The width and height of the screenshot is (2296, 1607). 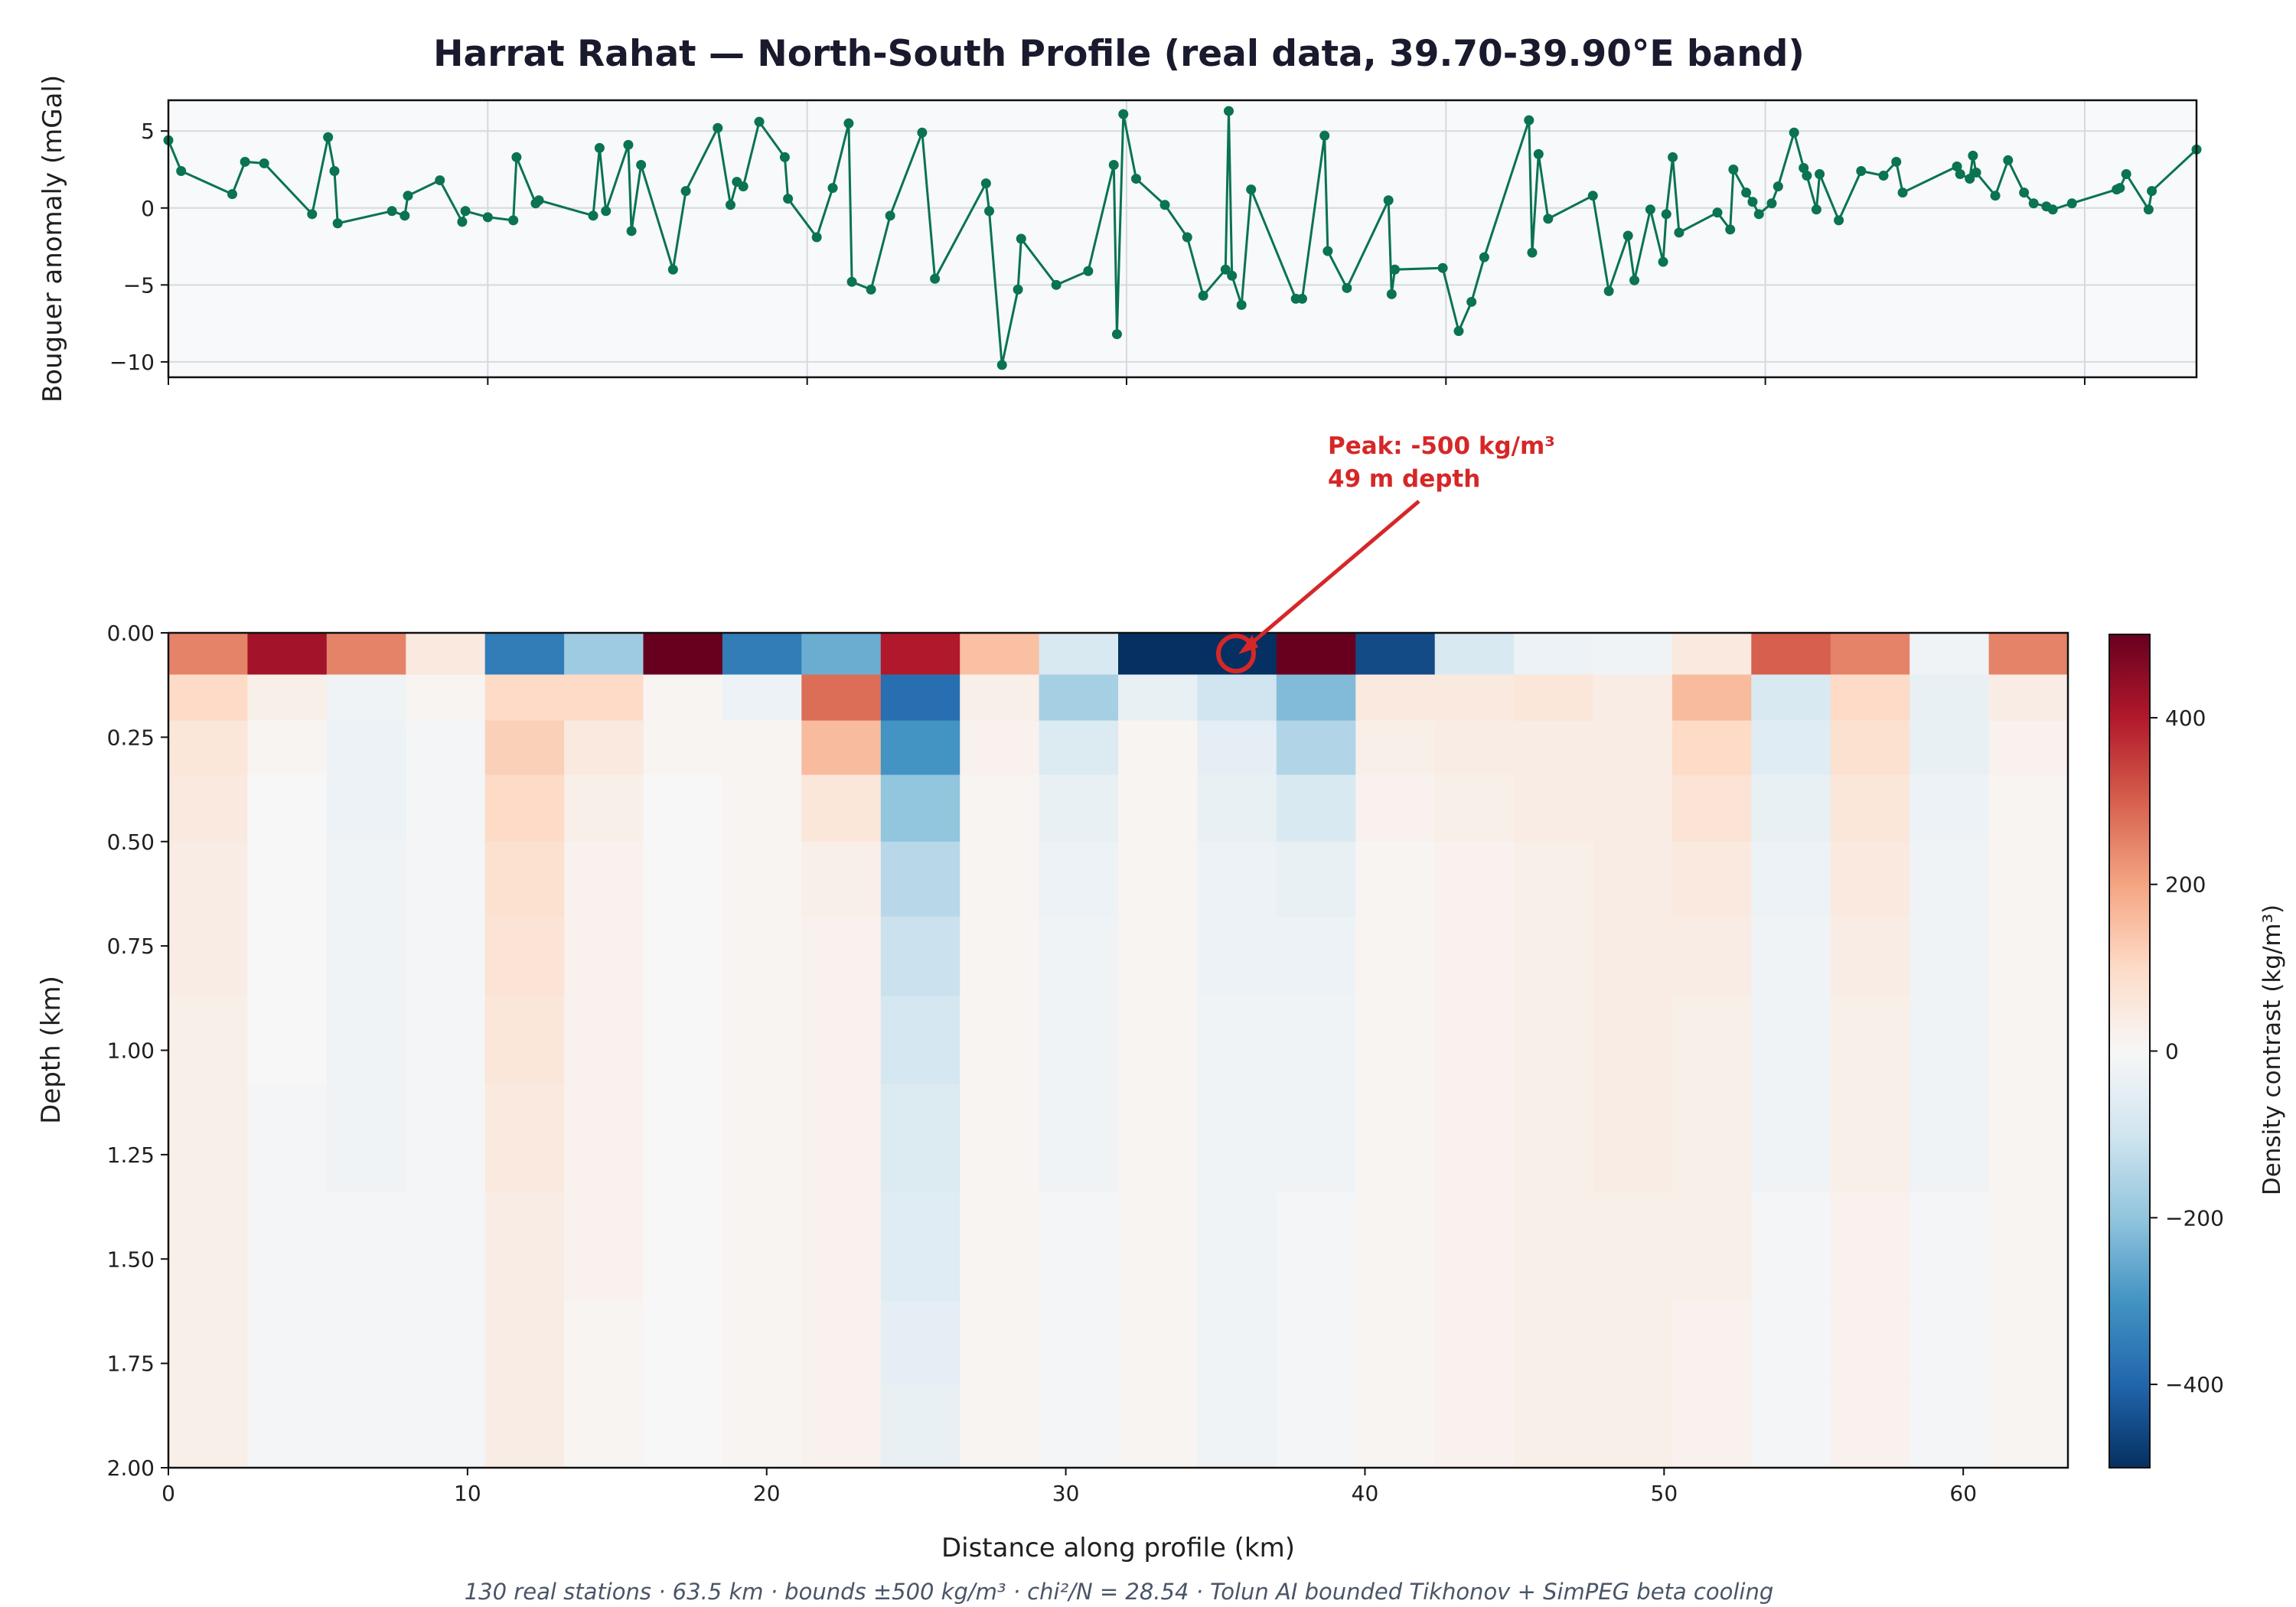 I want to click on density-y-tick-label: 0.50, so click(x=131, y=843).